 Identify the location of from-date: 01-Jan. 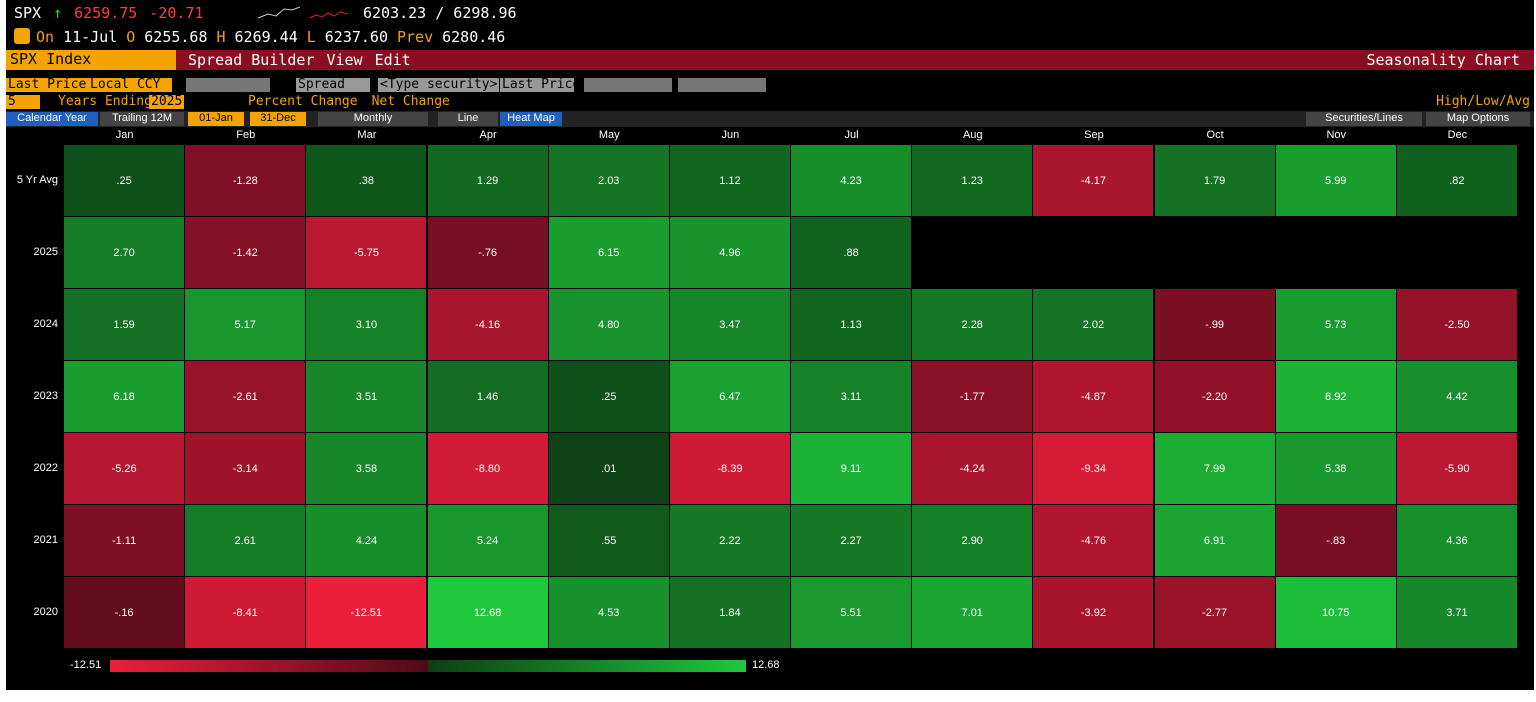
(216, 119).